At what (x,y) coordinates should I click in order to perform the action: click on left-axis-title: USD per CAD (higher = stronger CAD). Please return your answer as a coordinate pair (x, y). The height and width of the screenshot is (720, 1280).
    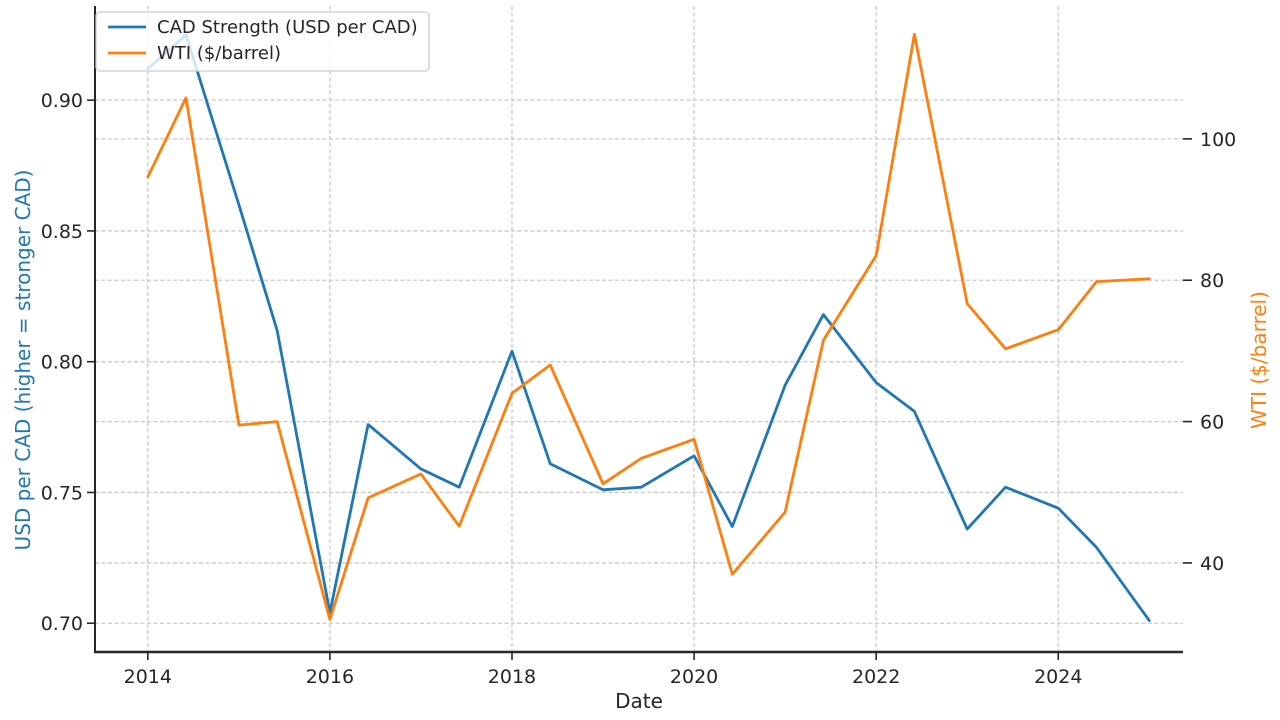
    Looking at the image, I should click on (23, 360).